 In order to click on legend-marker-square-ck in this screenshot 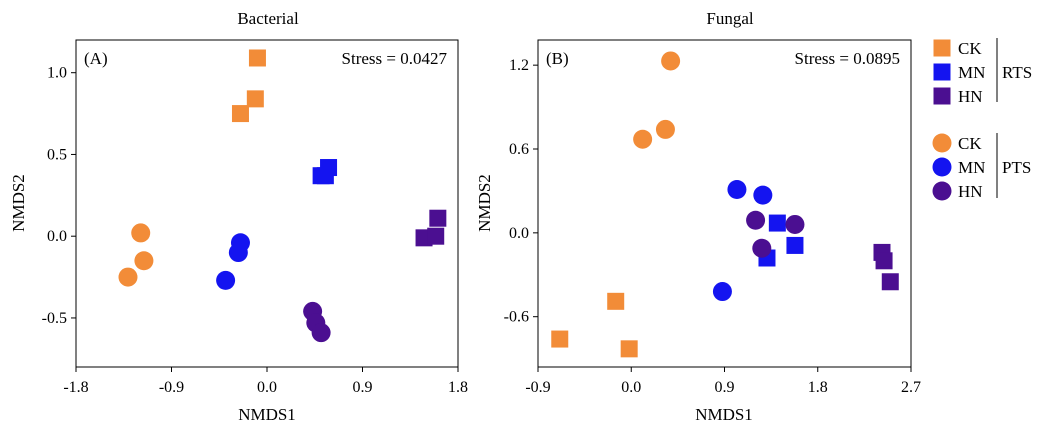, I will do `click(942, 48)`.